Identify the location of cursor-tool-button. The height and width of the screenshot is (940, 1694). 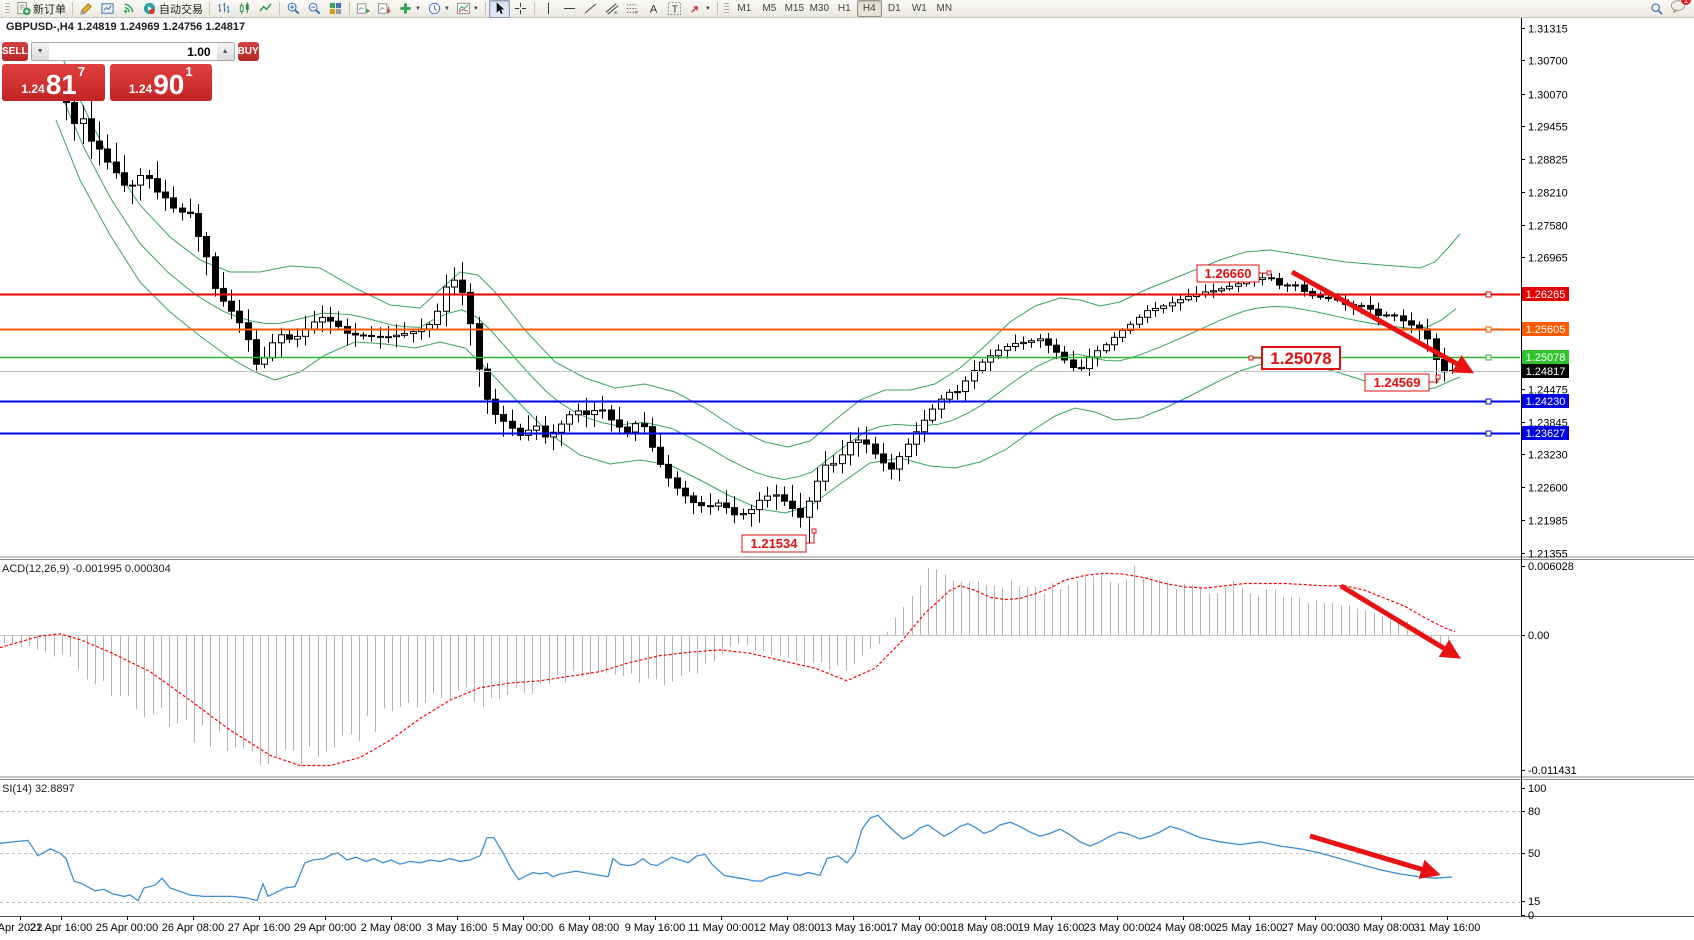
(499, 9).